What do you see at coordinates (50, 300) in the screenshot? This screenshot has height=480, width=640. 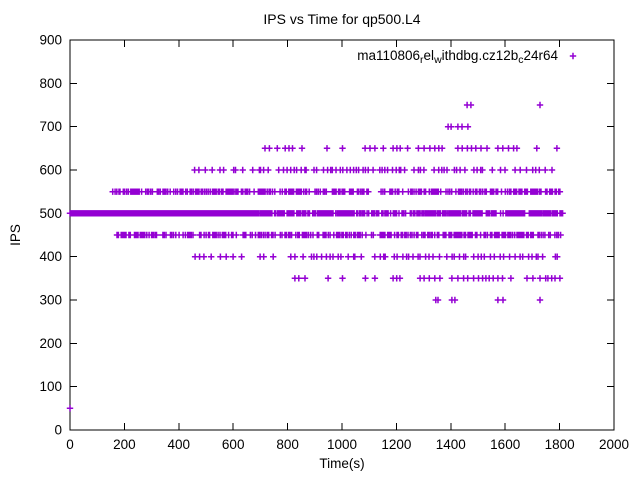 I see `y-tick-label: 300` at bounding box center [50, 300].